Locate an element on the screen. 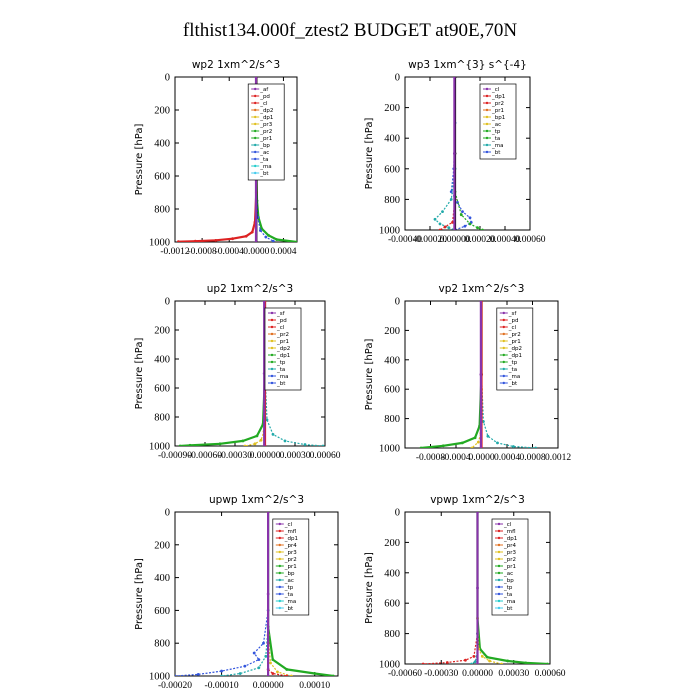 This screenshot has width=700, height=700. x-tick-label: 0.00060 is located at coordinates (550, 674).